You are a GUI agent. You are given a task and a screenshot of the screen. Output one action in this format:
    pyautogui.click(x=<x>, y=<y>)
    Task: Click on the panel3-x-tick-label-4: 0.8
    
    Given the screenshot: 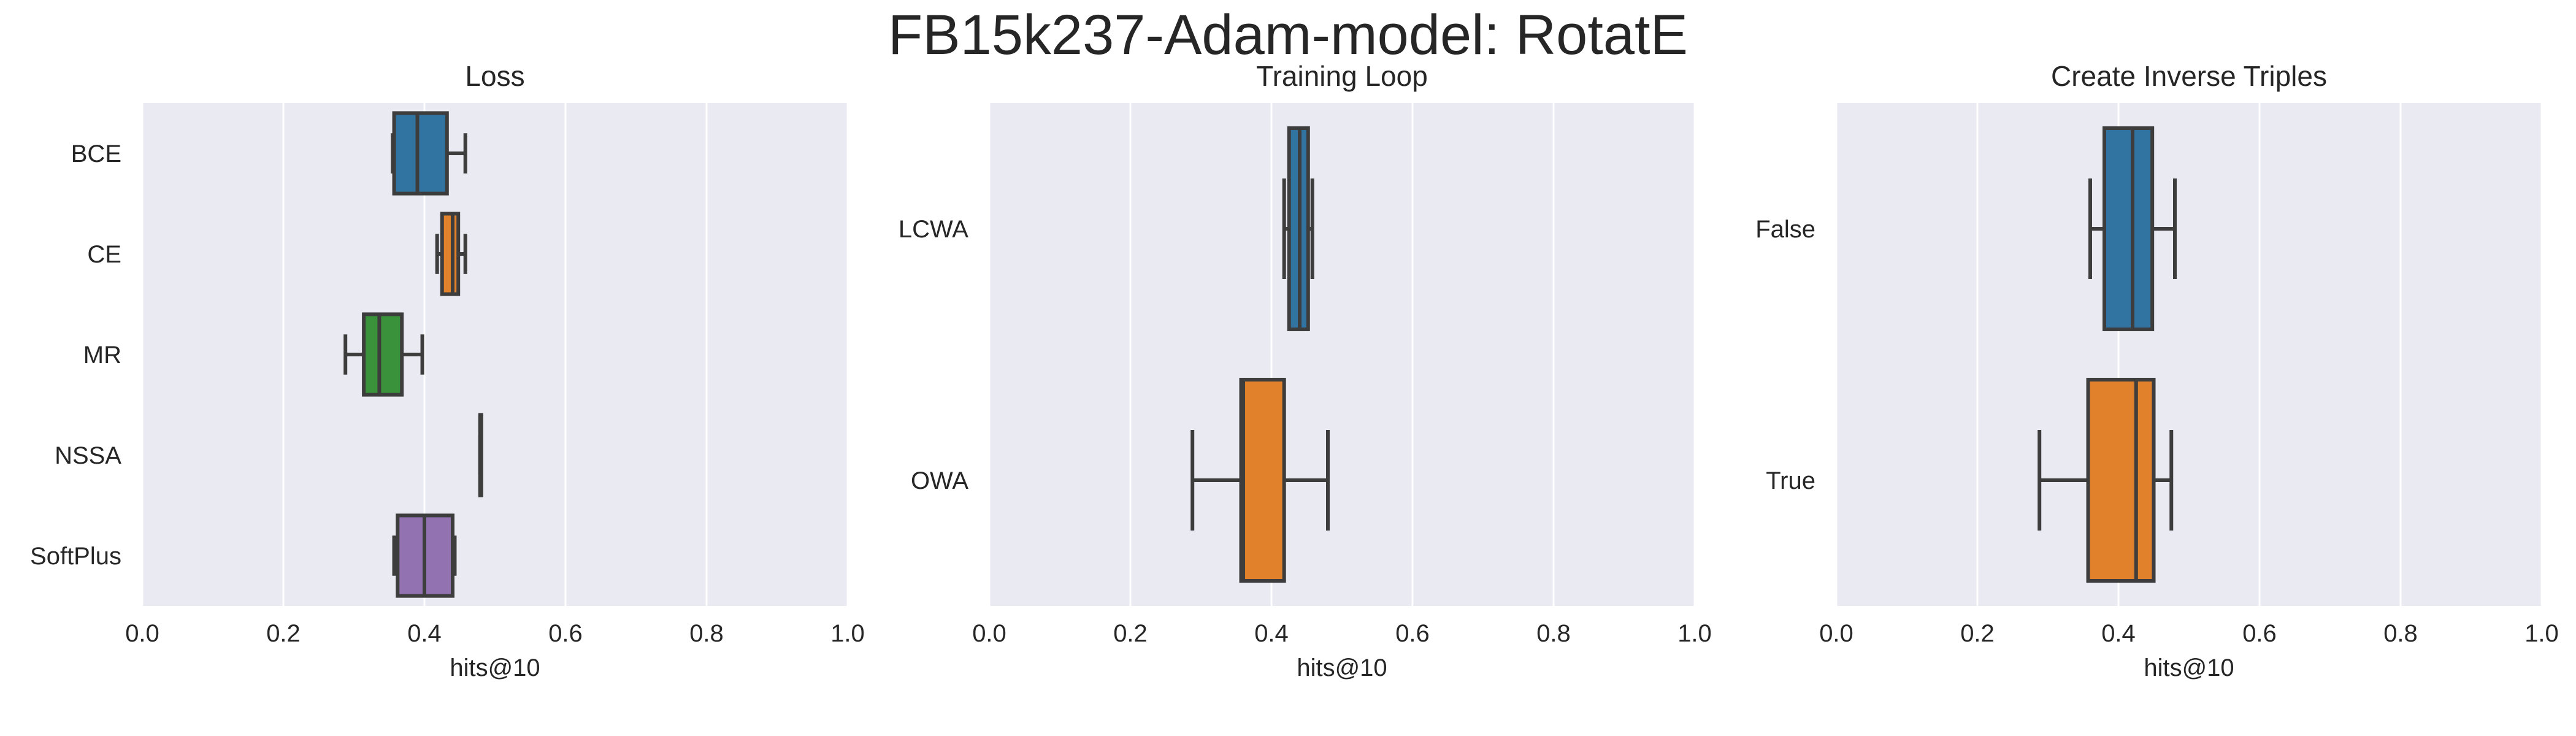 What is the action you would take?
    pyautogui.click(x=2400, y=633)
    